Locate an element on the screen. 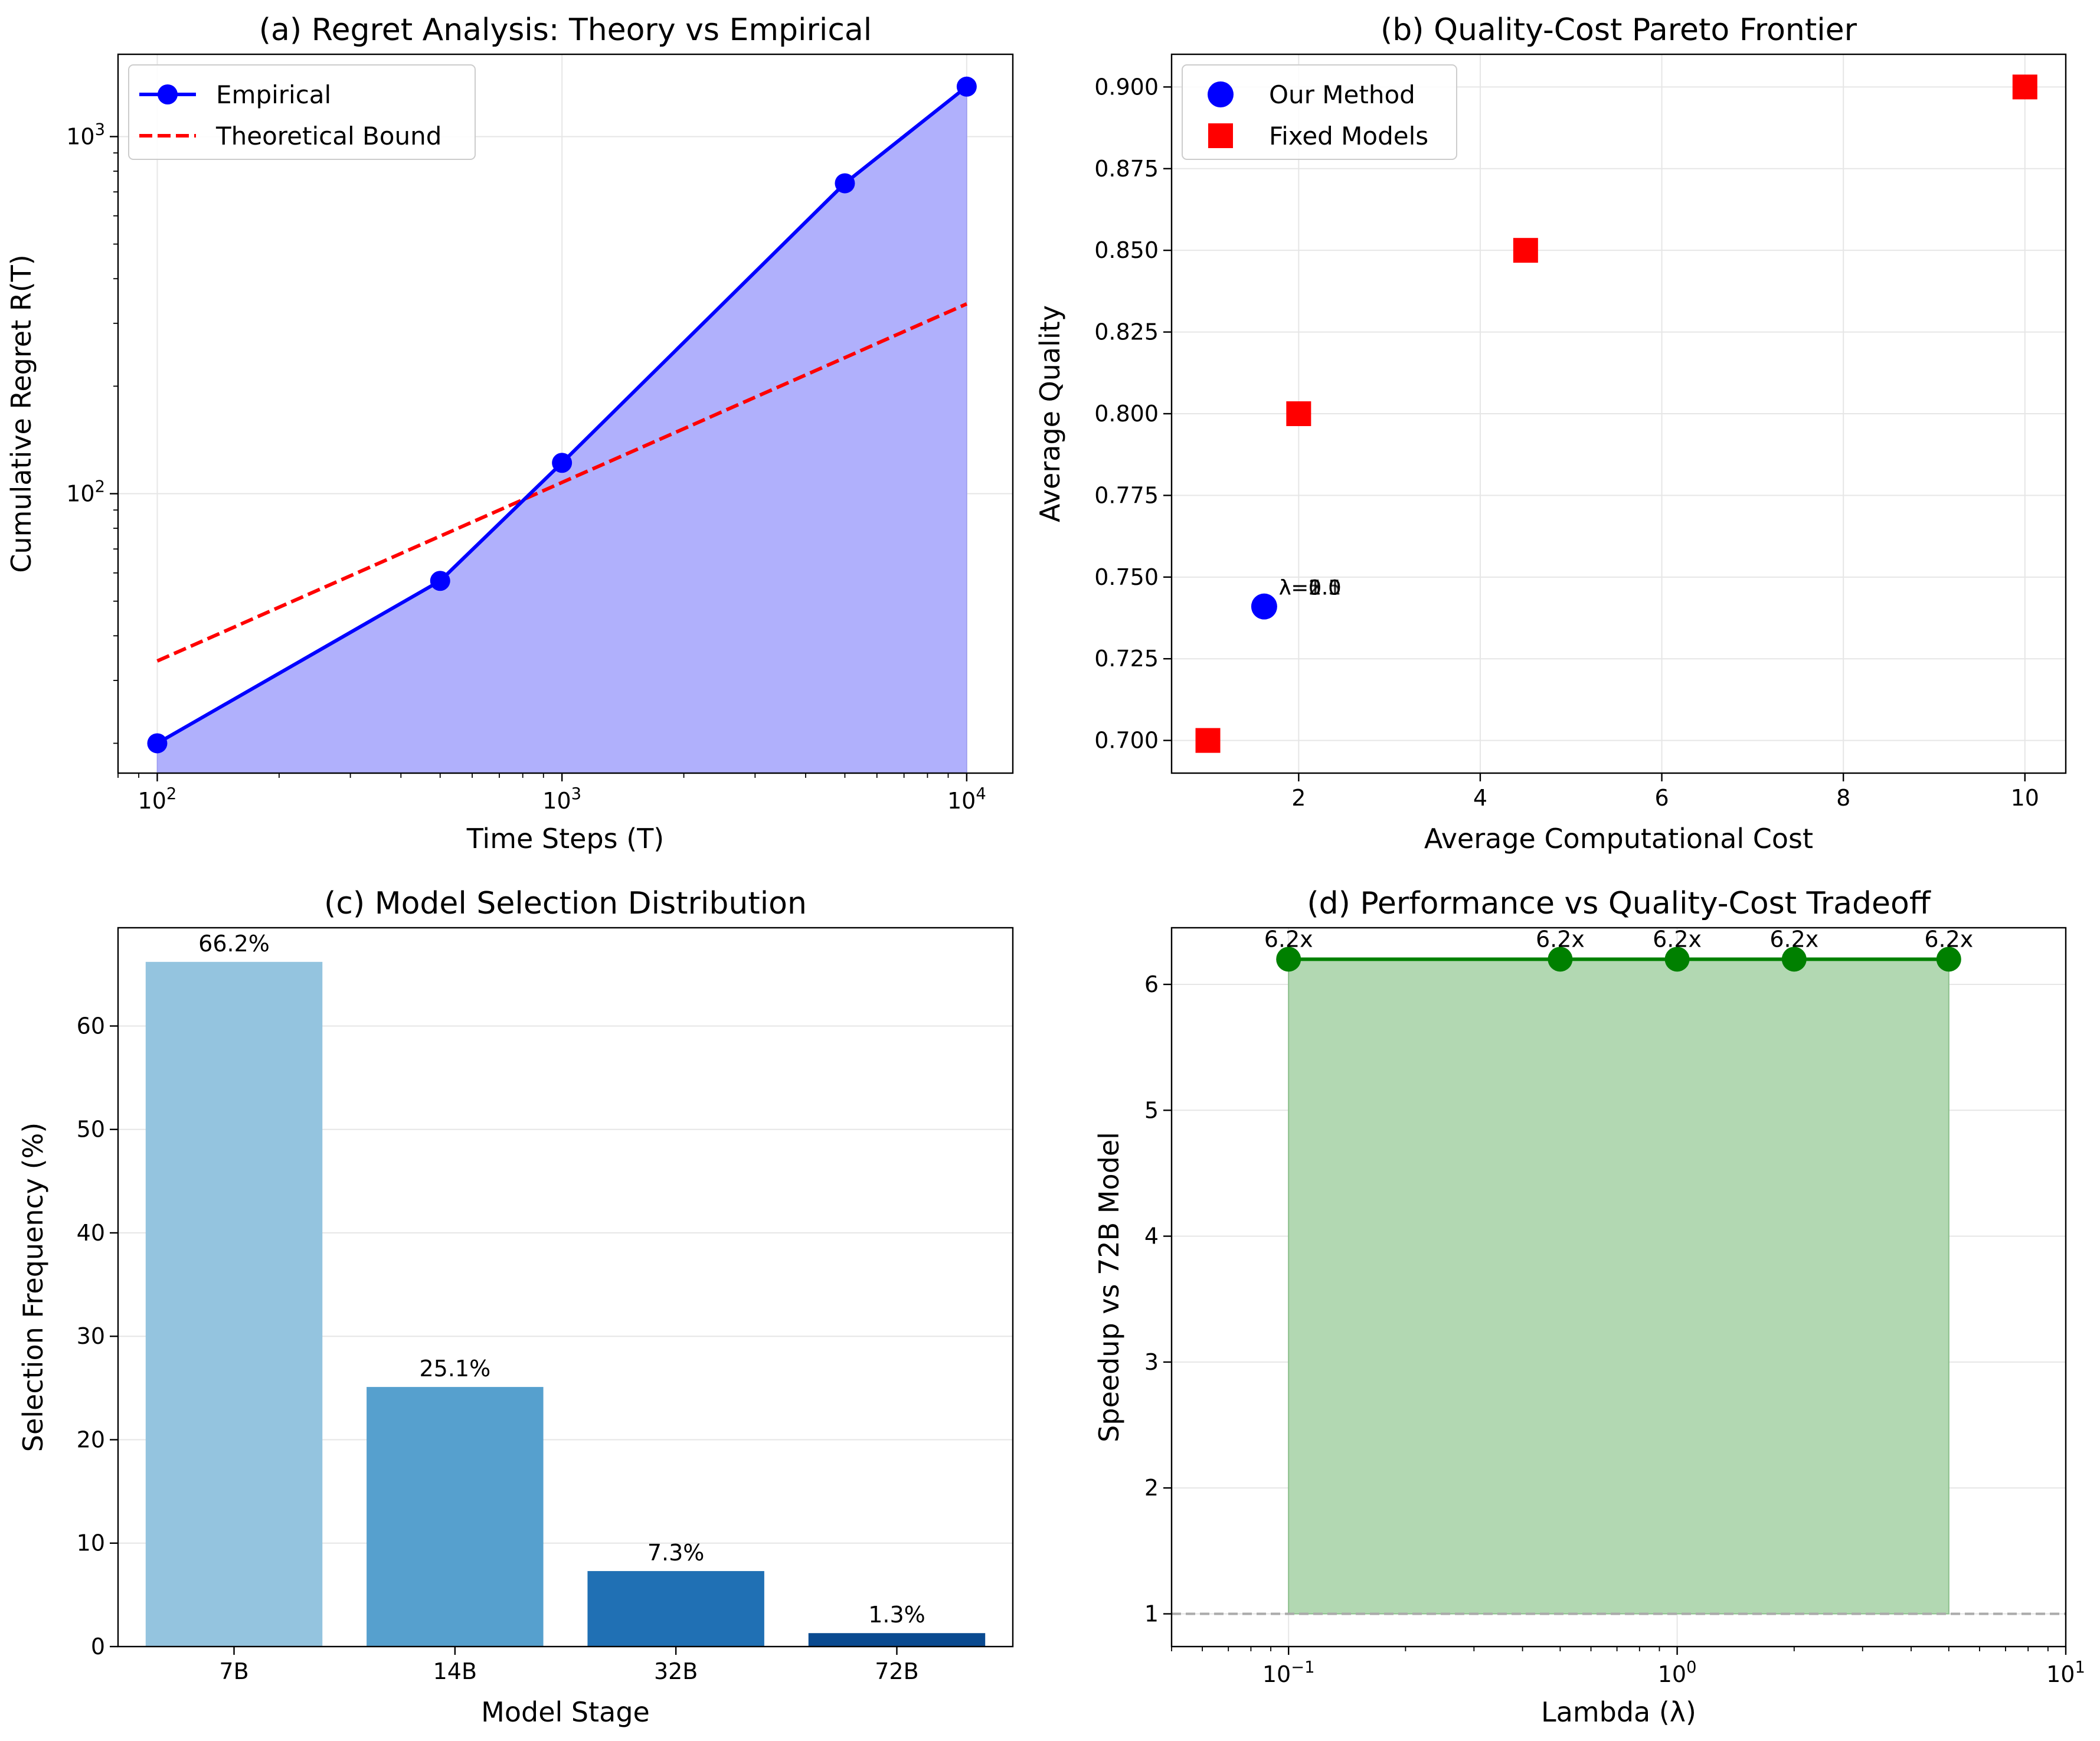 The image size is (2100, 1741). chart-title-b: (b) Quality-Cost Pareto Frontier is located at coordinates (1619, 30).